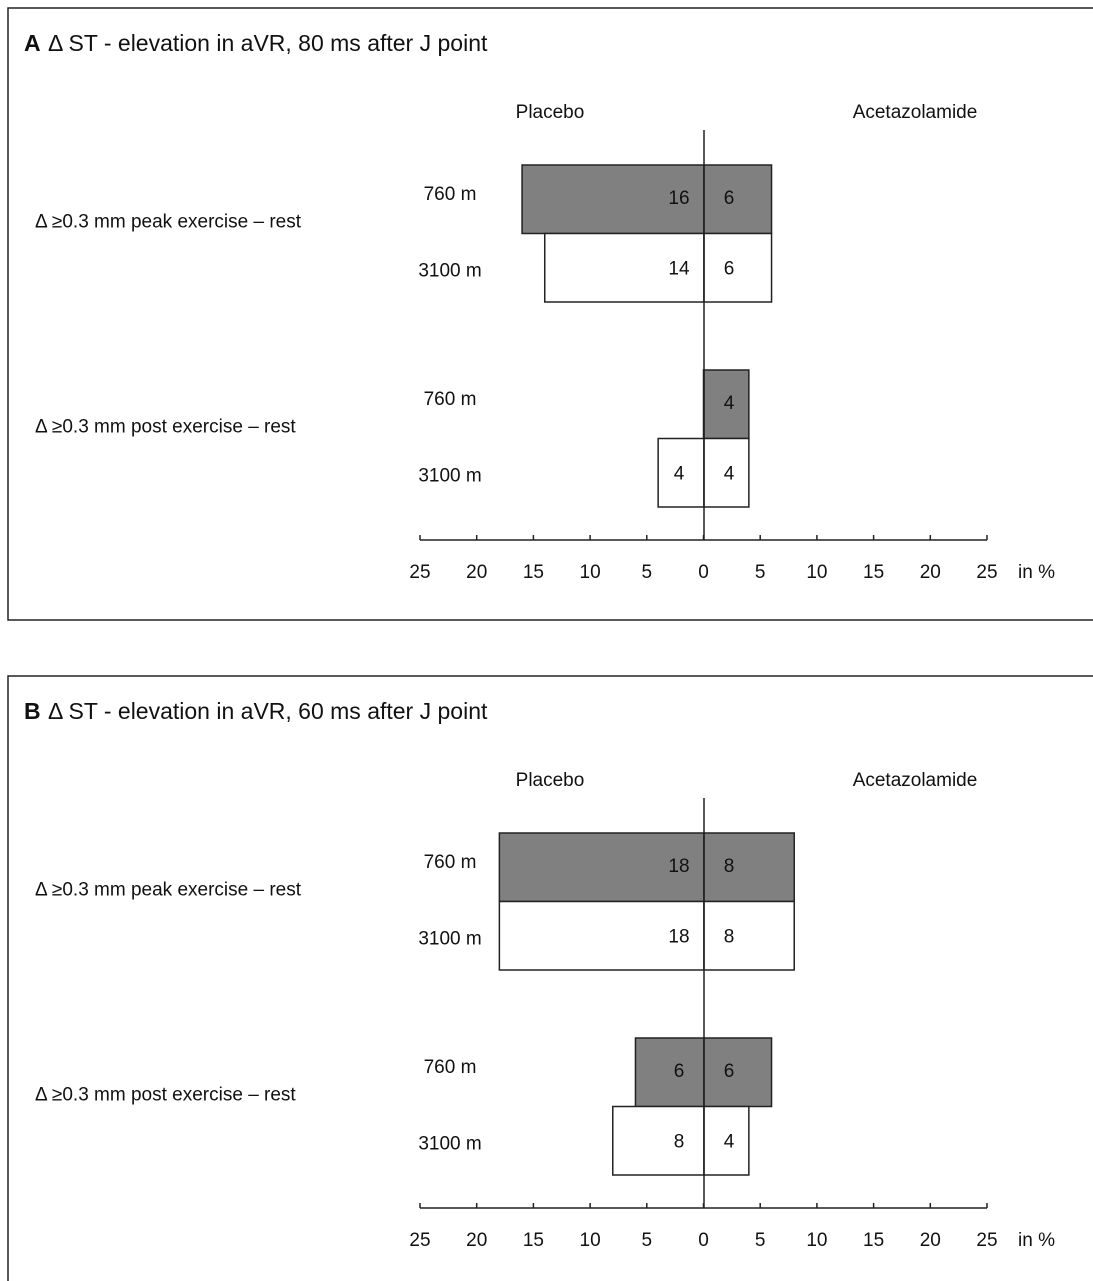 The width and height of the screenshot is (1093, 1281). Describe the element at coordinates (32, 43) in the screenshot. I see `panel-letter: A` at that location.